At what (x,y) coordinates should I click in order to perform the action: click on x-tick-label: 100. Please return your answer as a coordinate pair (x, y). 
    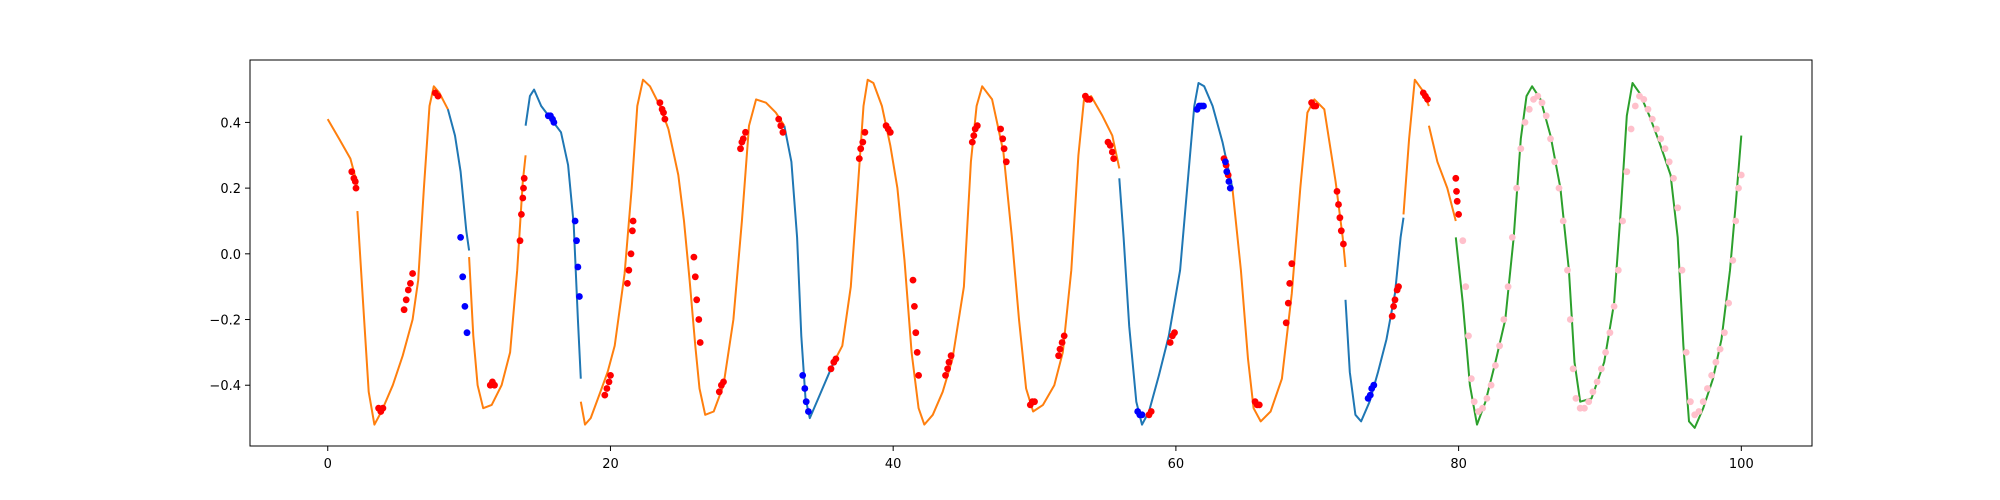
    Looking at the image, I should click on (1741, 464).